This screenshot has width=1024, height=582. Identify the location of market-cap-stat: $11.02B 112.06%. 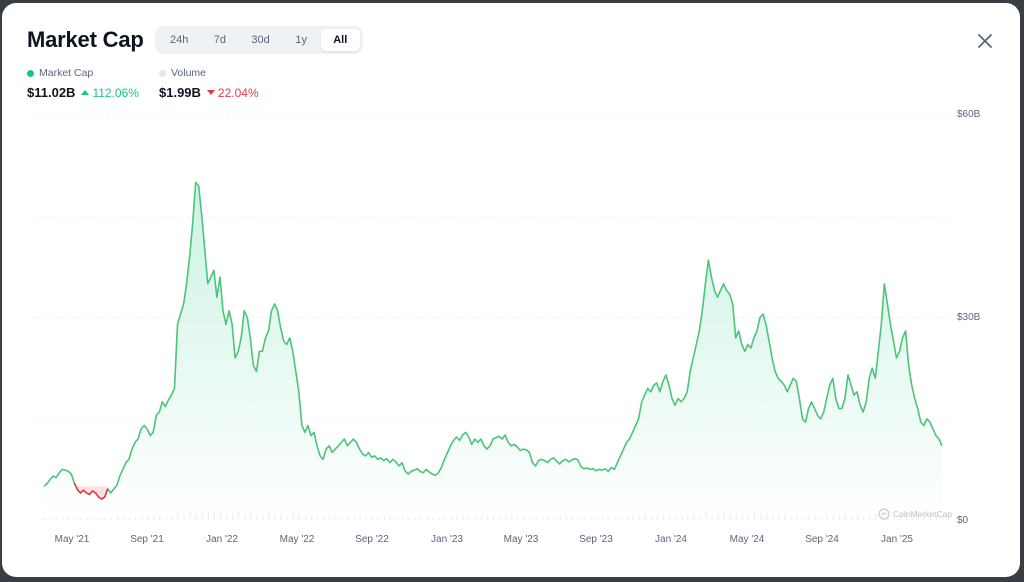
(83, 92).